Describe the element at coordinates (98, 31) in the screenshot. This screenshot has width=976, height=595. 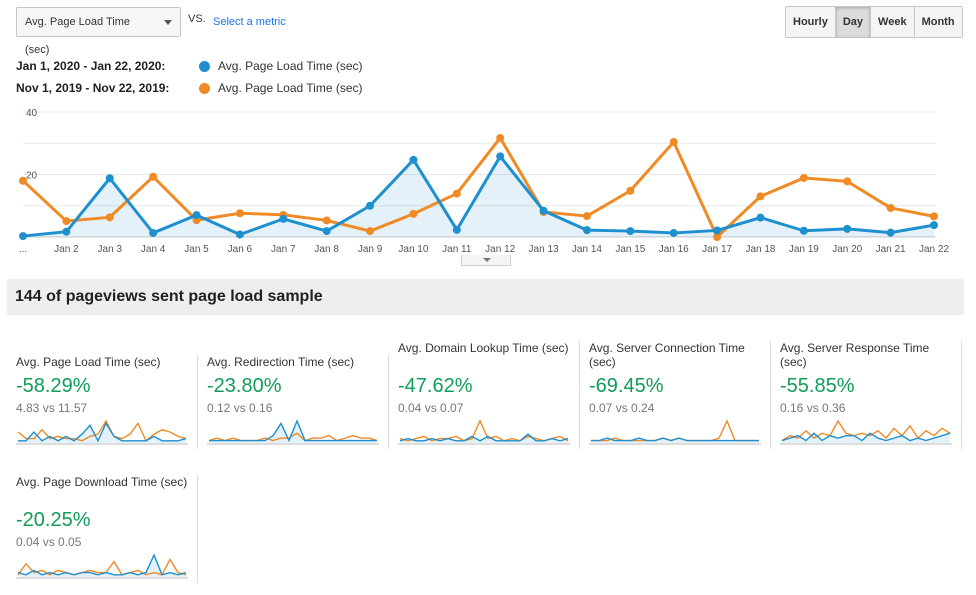
I see `primary-metric-dropdown: Avg. Page Load Time (sec)` at that location.